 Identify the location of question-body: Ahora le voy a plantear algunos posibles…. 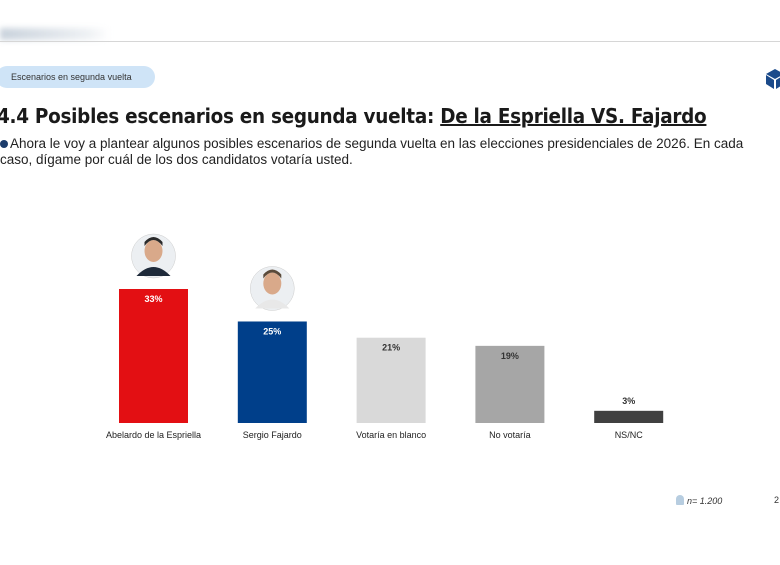
(372, 151).